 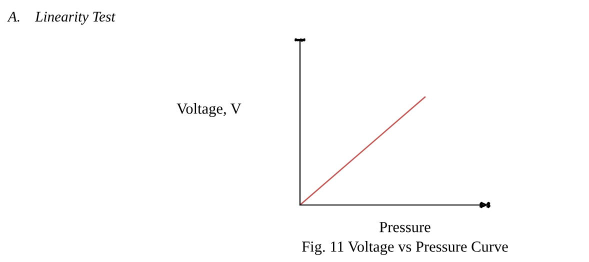 I want to click on x-axis-title: Pressure, so click(x=405, y=227).